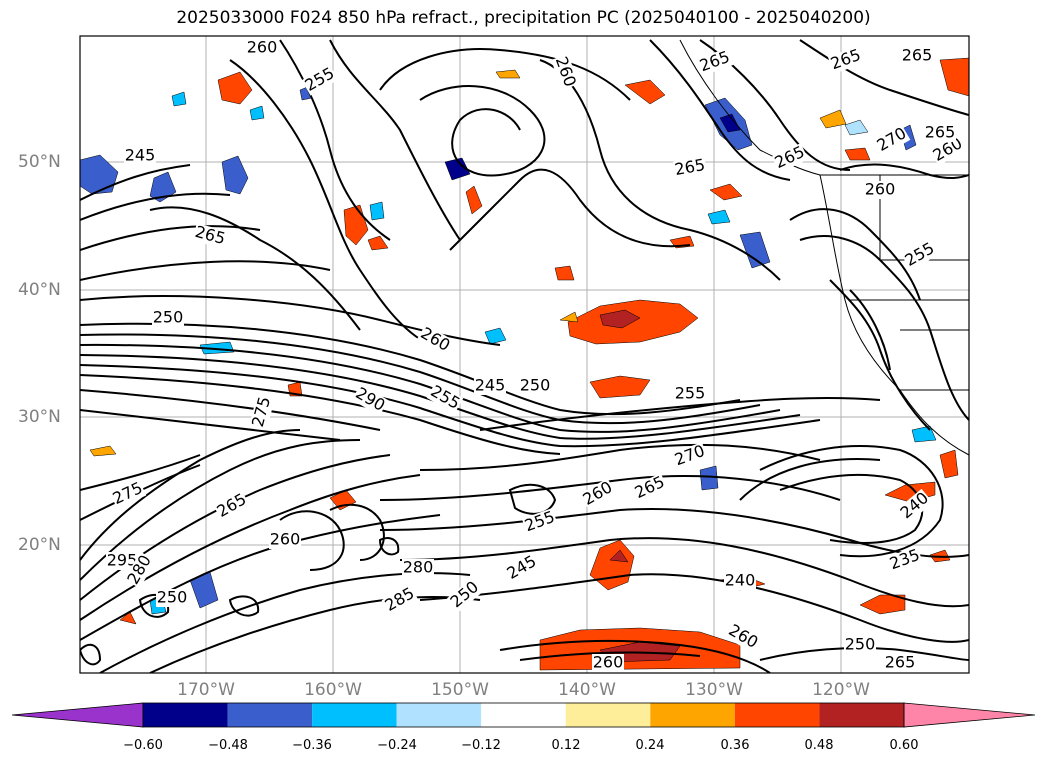 The height and width of the screenshot is (765, 1047). What do you see at coordinates (841, 690) in the screenshot?
I see `lon-label-120w: 120°W` at bounding box center [841, 690].